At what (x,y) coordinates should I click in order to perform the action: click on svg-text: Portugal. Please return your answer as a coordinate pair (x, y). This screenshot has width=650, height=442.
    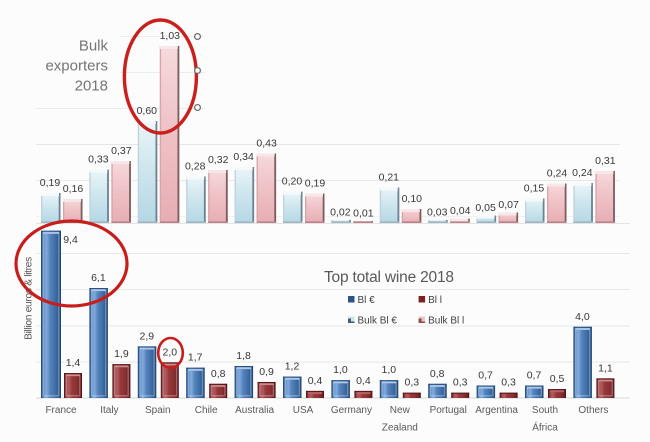
    Looking at the image, I should click on (448, 410).